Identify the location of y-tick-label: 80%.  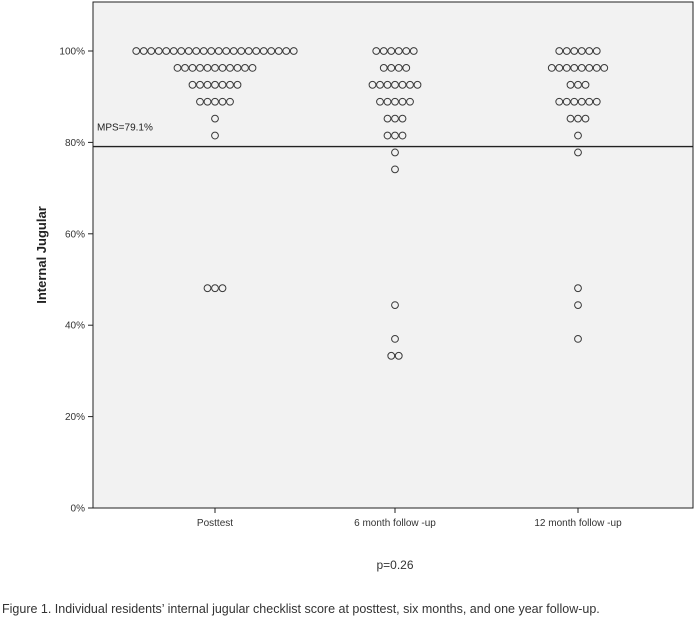
(75, 143).